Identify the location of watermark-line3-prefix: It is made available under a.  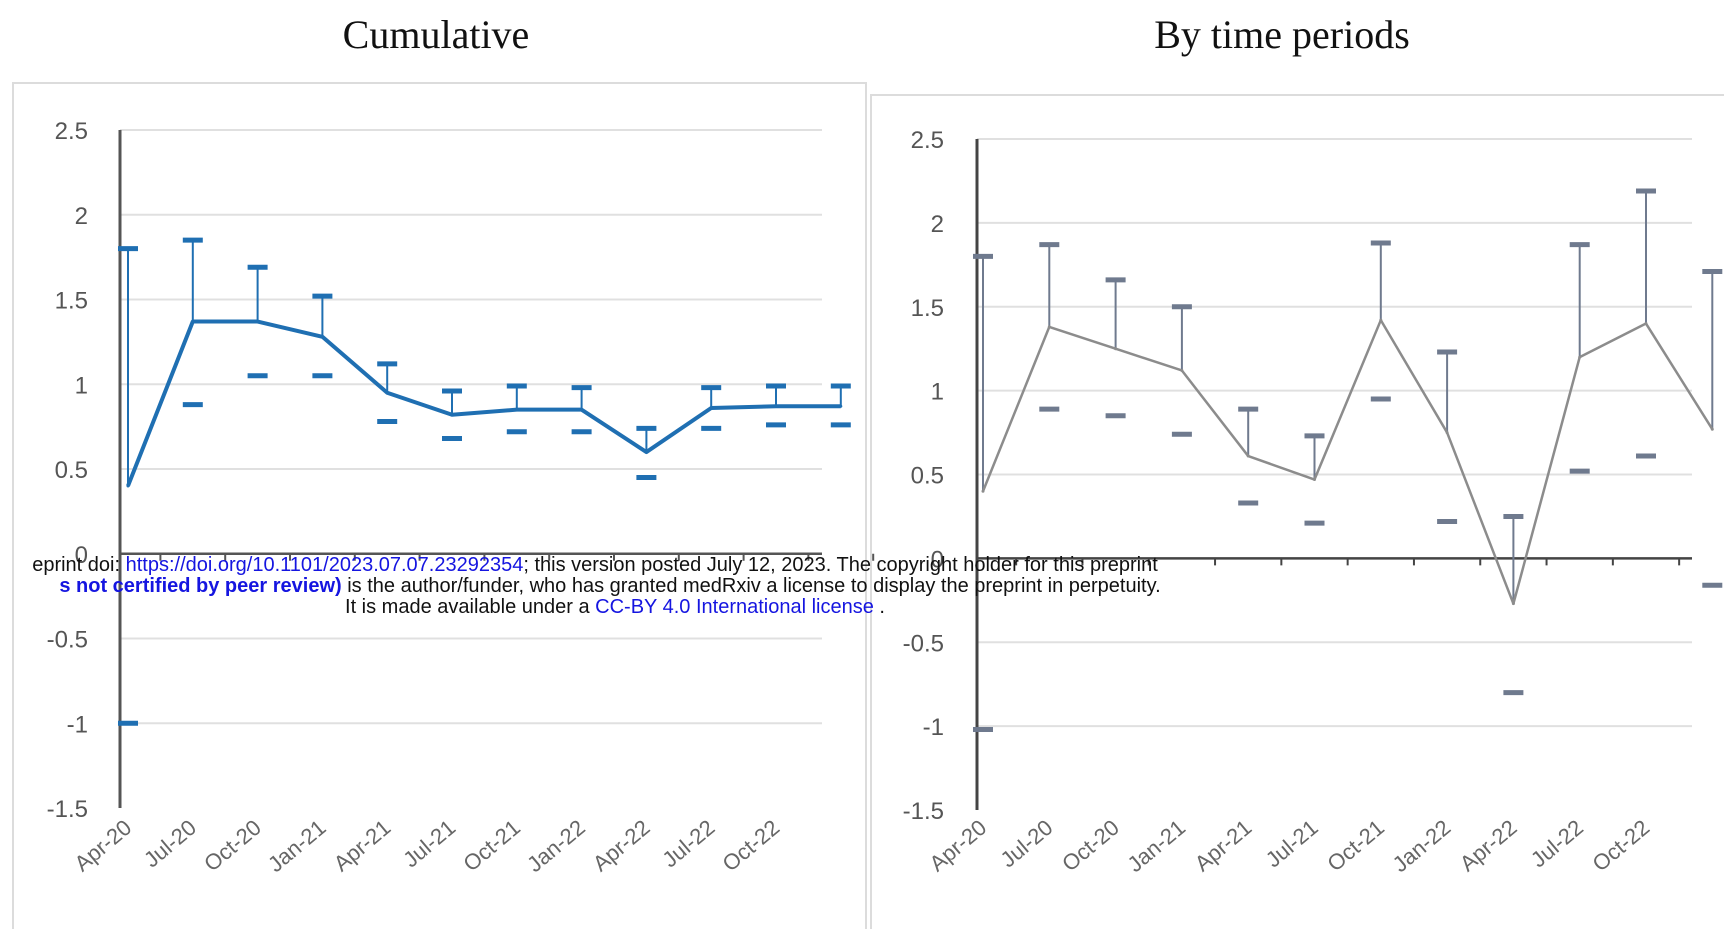
(470, 607).